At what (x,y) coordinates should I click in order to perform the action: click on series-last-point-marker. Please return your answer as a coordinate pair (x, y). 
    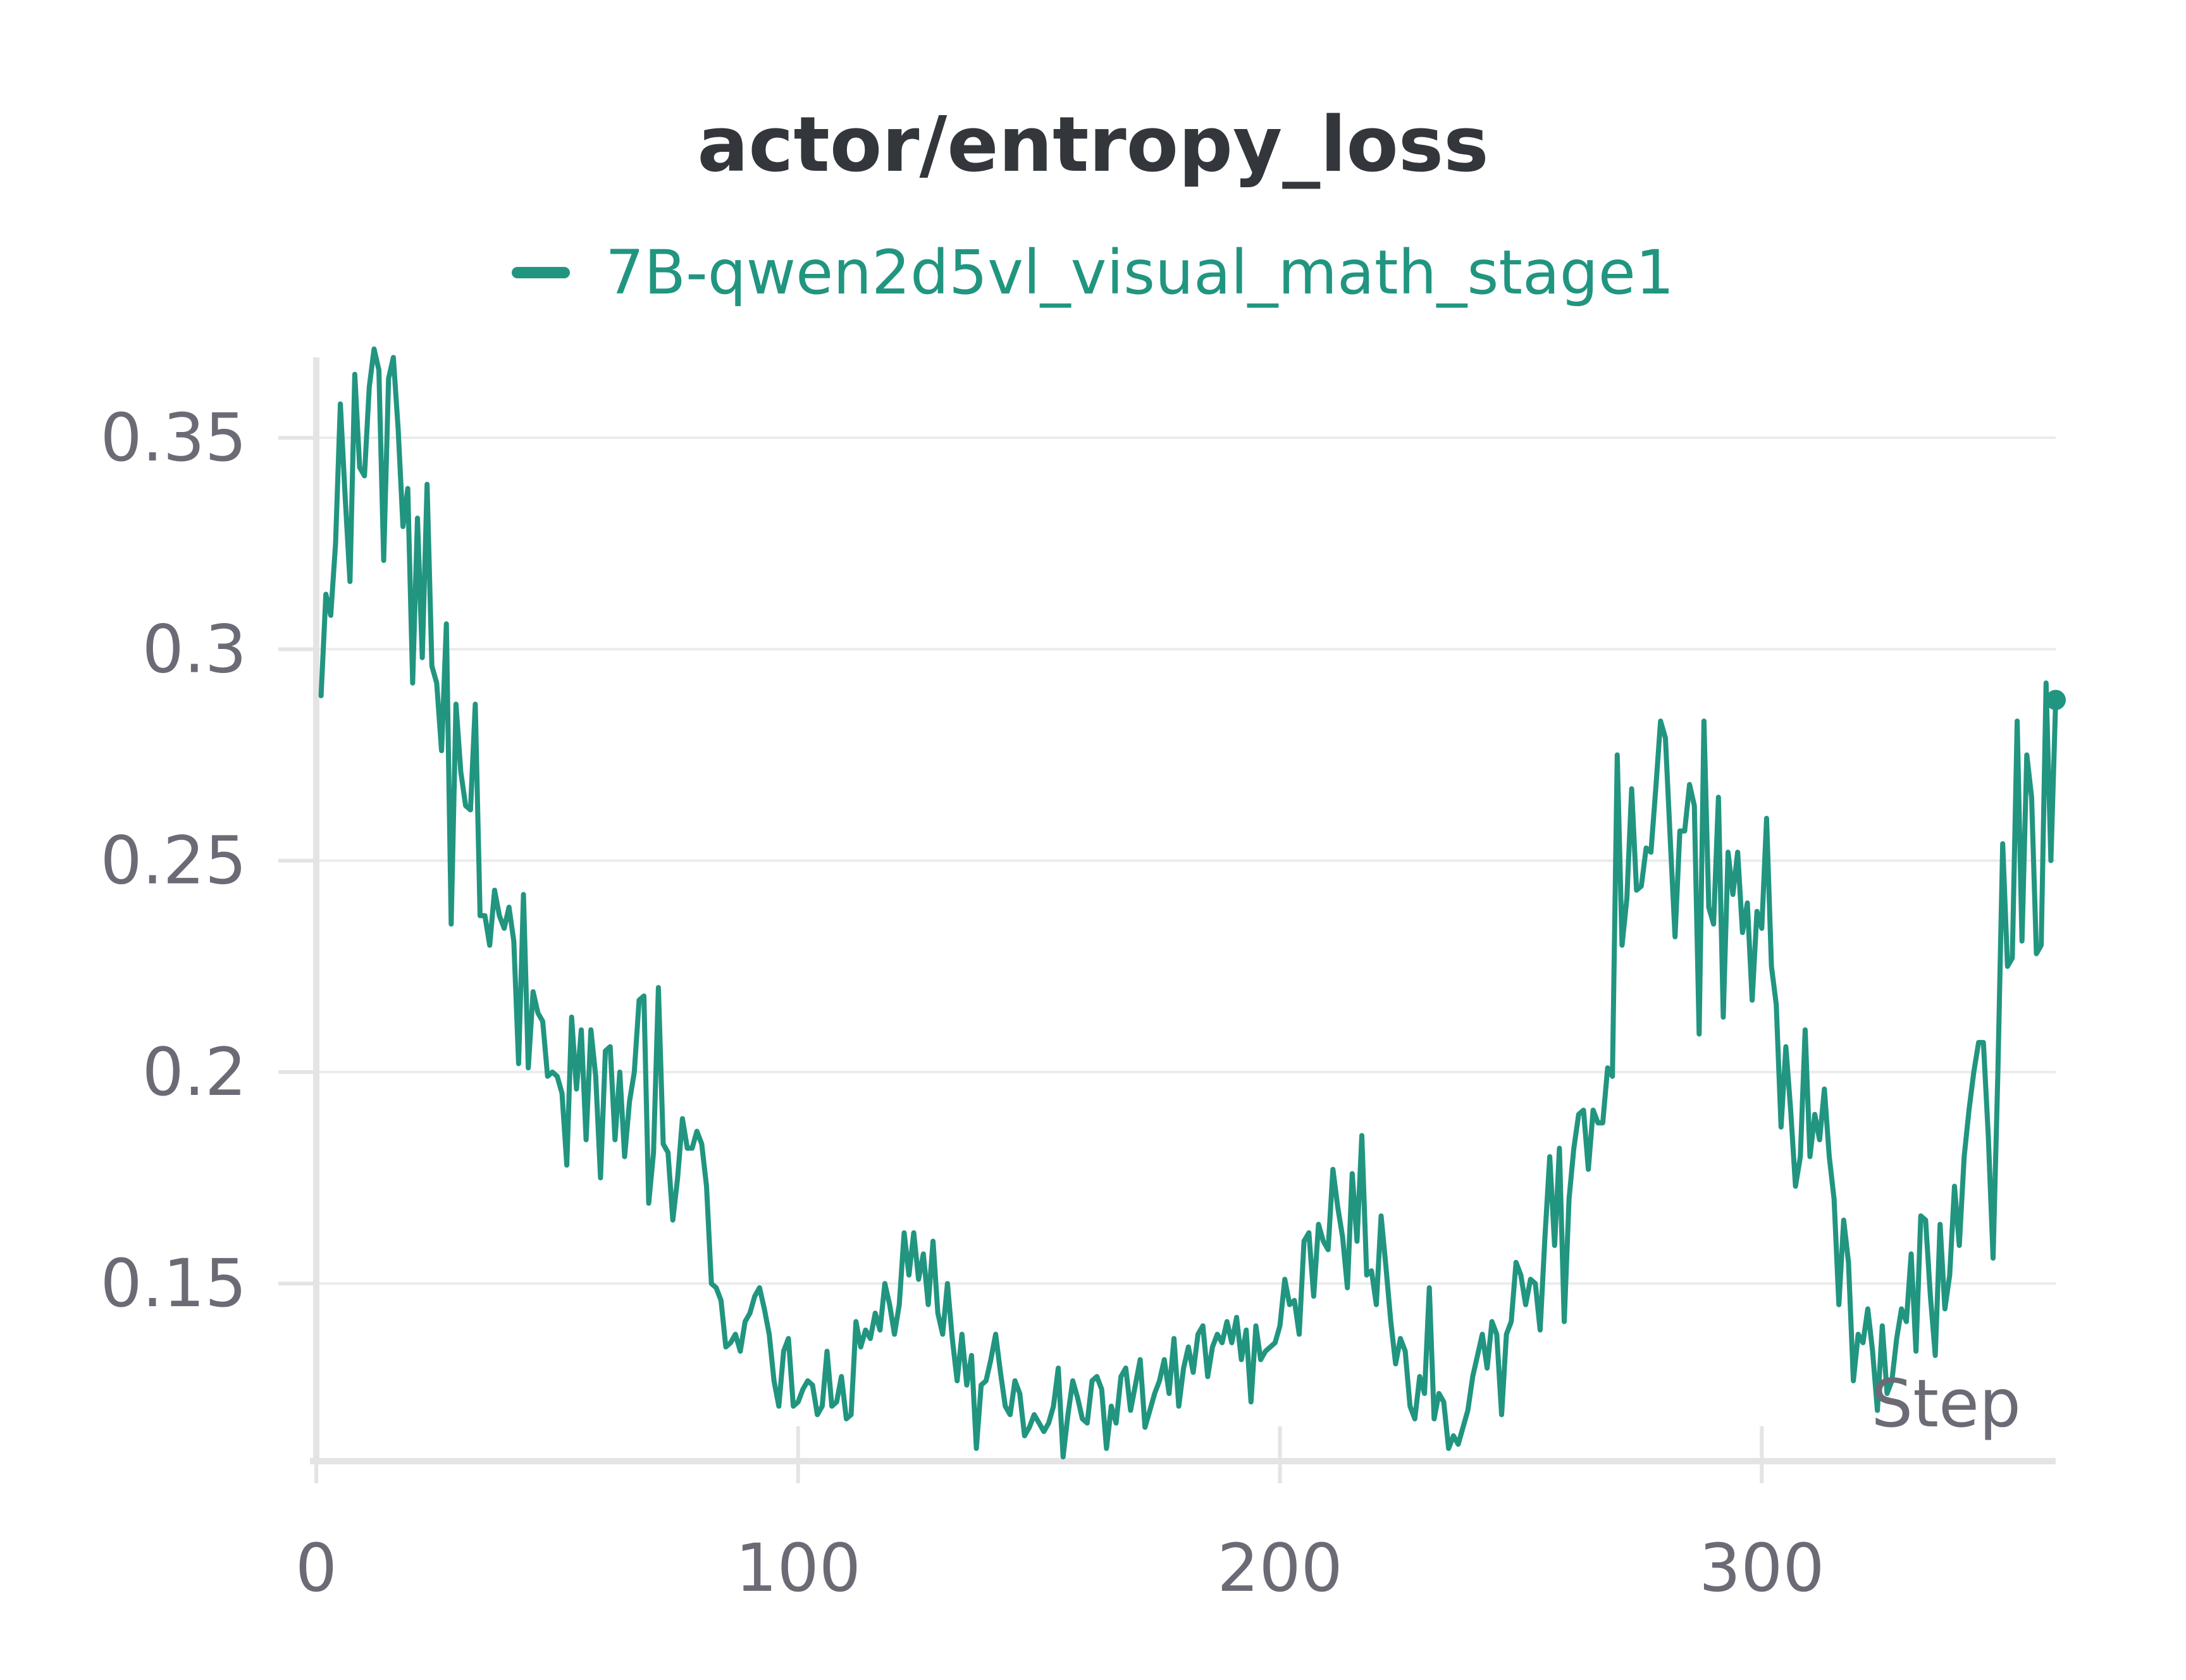
    Looking at the image, I should click on (2056, 699).